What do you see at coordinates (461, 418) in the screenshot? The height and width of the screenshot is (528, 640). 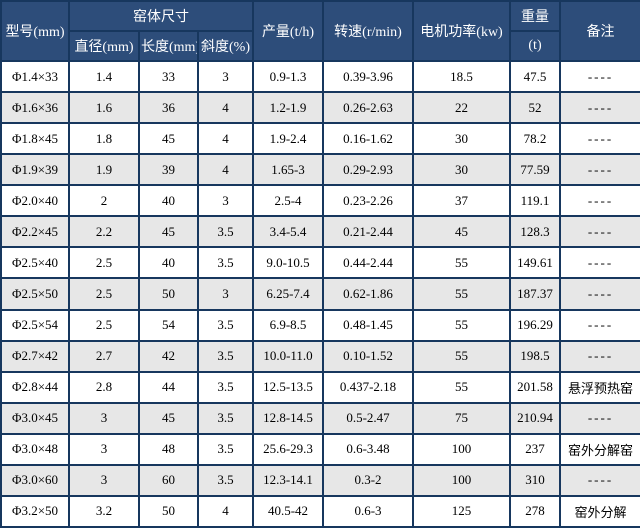 I see `cell-power: 75` at bounding box center [461, 418].